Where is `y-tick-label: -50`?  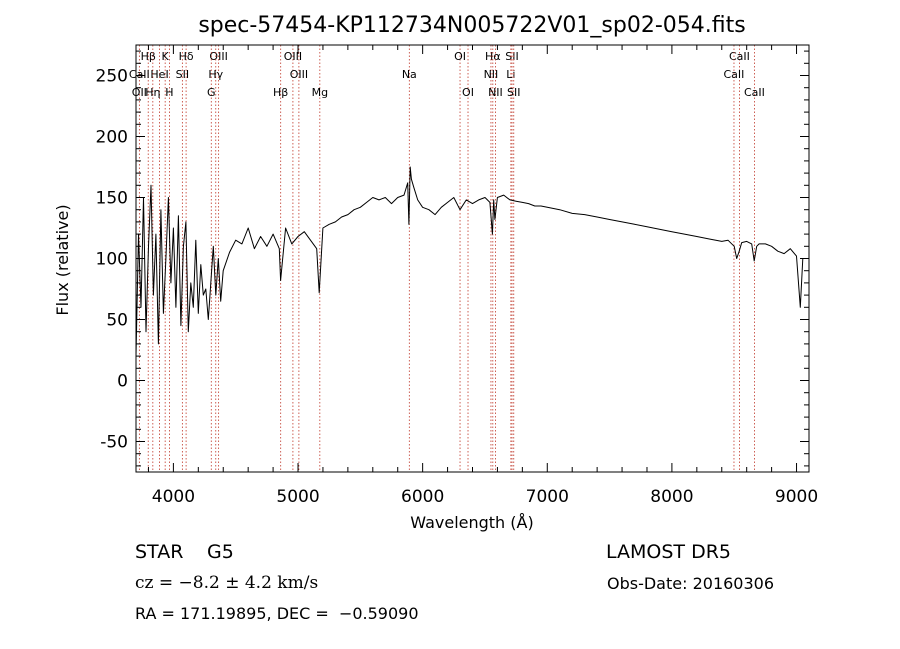 y-tick-label: -50 is located at coordinates (114, 443).